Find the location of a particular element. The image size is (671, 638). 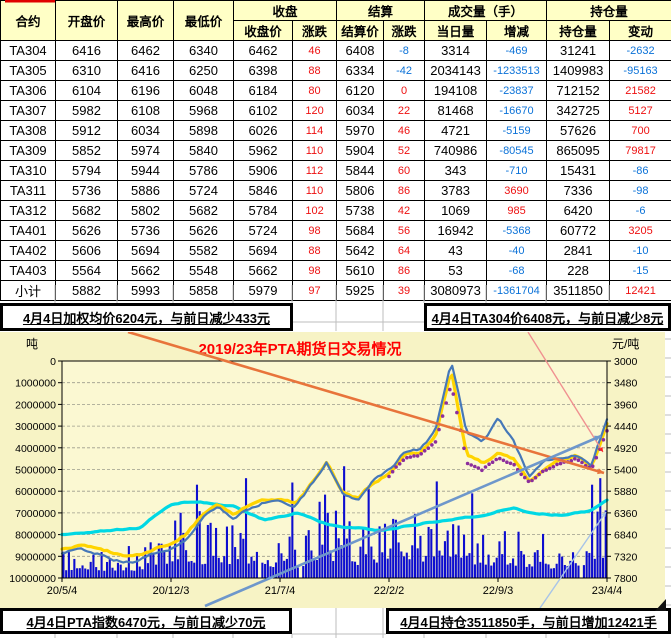

cell: 5582 is located at coordinates (203, 250).